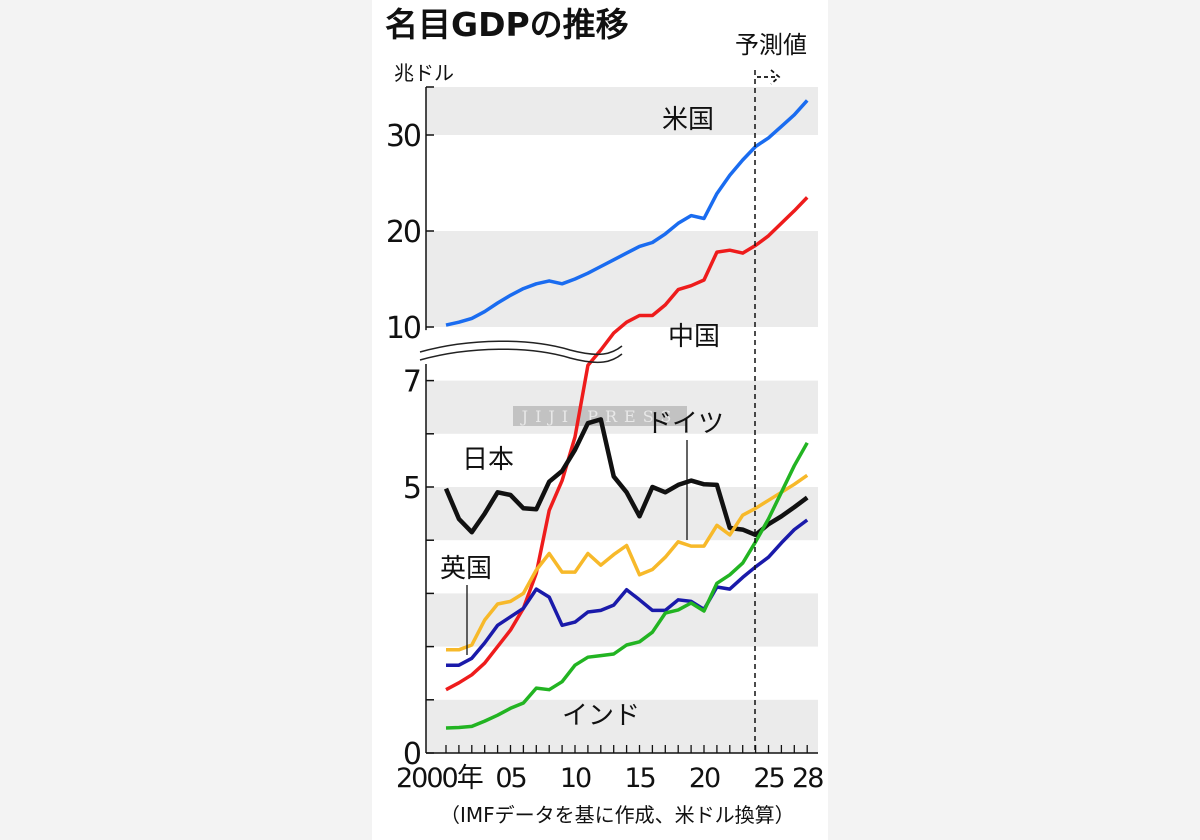  I want to click on series-line-日本, so click(626, 477).